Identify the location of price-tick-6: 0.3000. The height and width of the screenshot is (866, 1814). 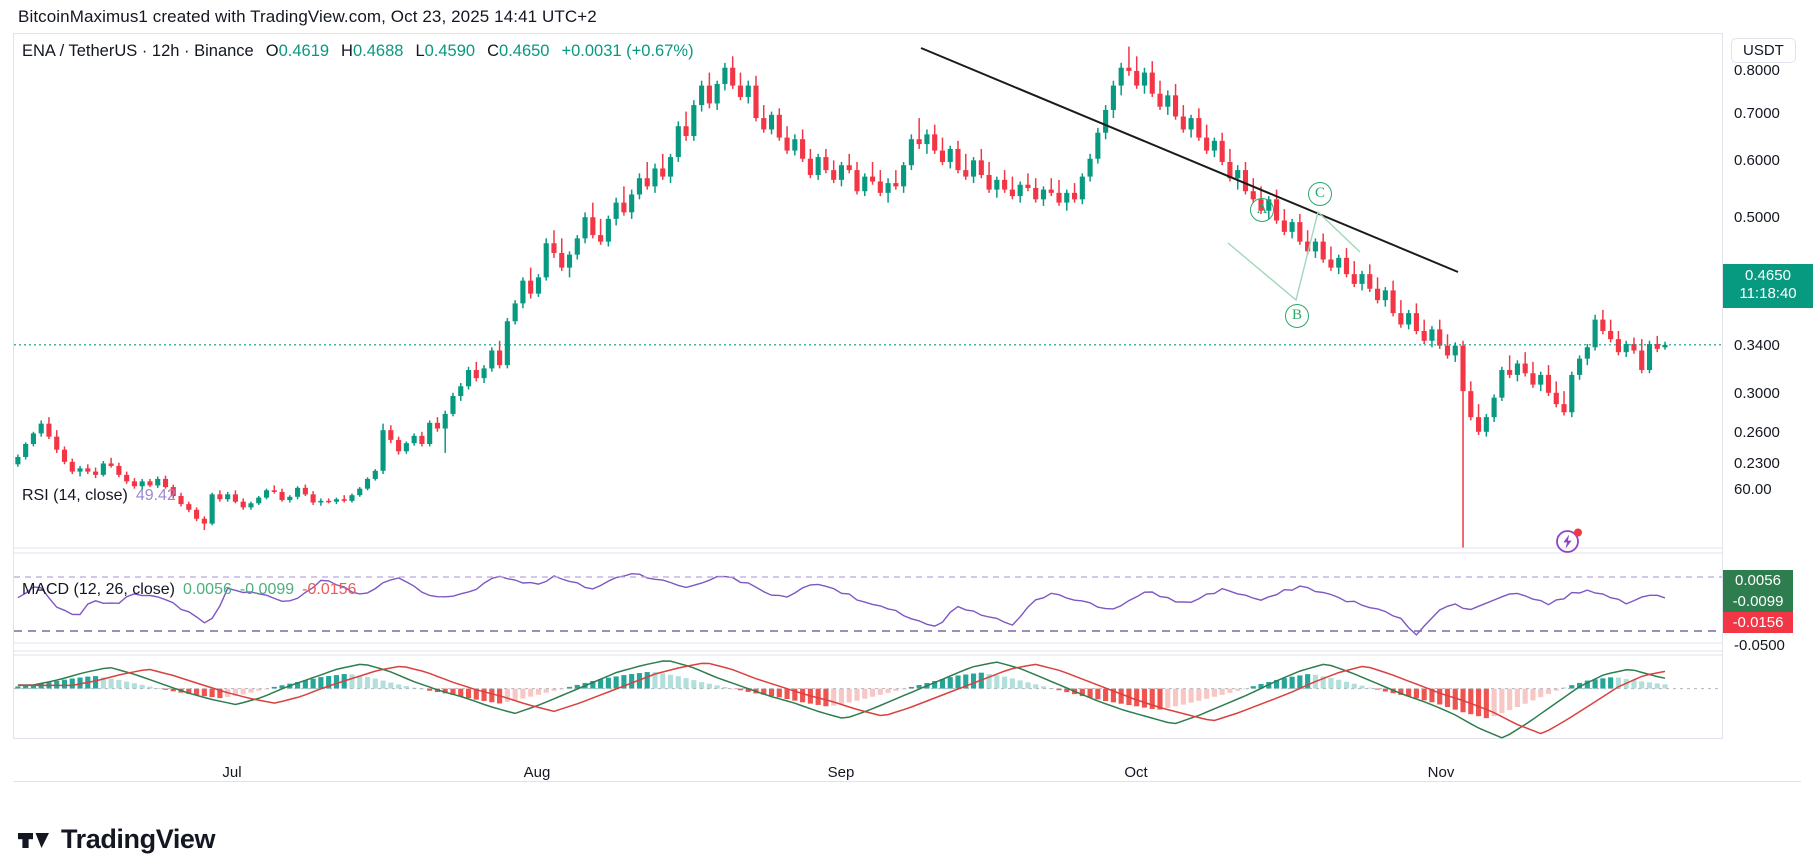
(1757, 393).